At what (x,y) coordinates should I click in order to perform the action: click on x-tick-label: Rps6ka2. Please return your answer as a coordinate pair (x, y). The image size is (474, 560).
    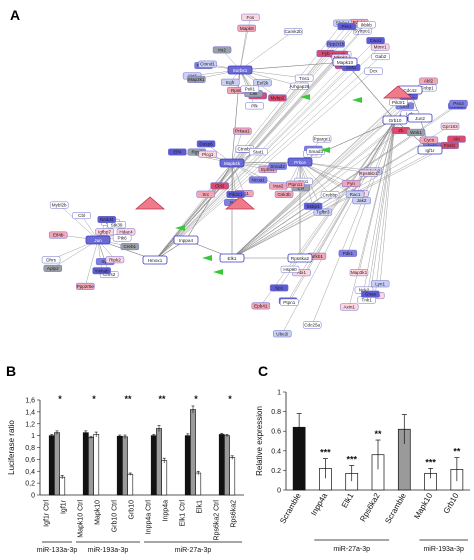
    Looking at the image, I should click on (234, 514).